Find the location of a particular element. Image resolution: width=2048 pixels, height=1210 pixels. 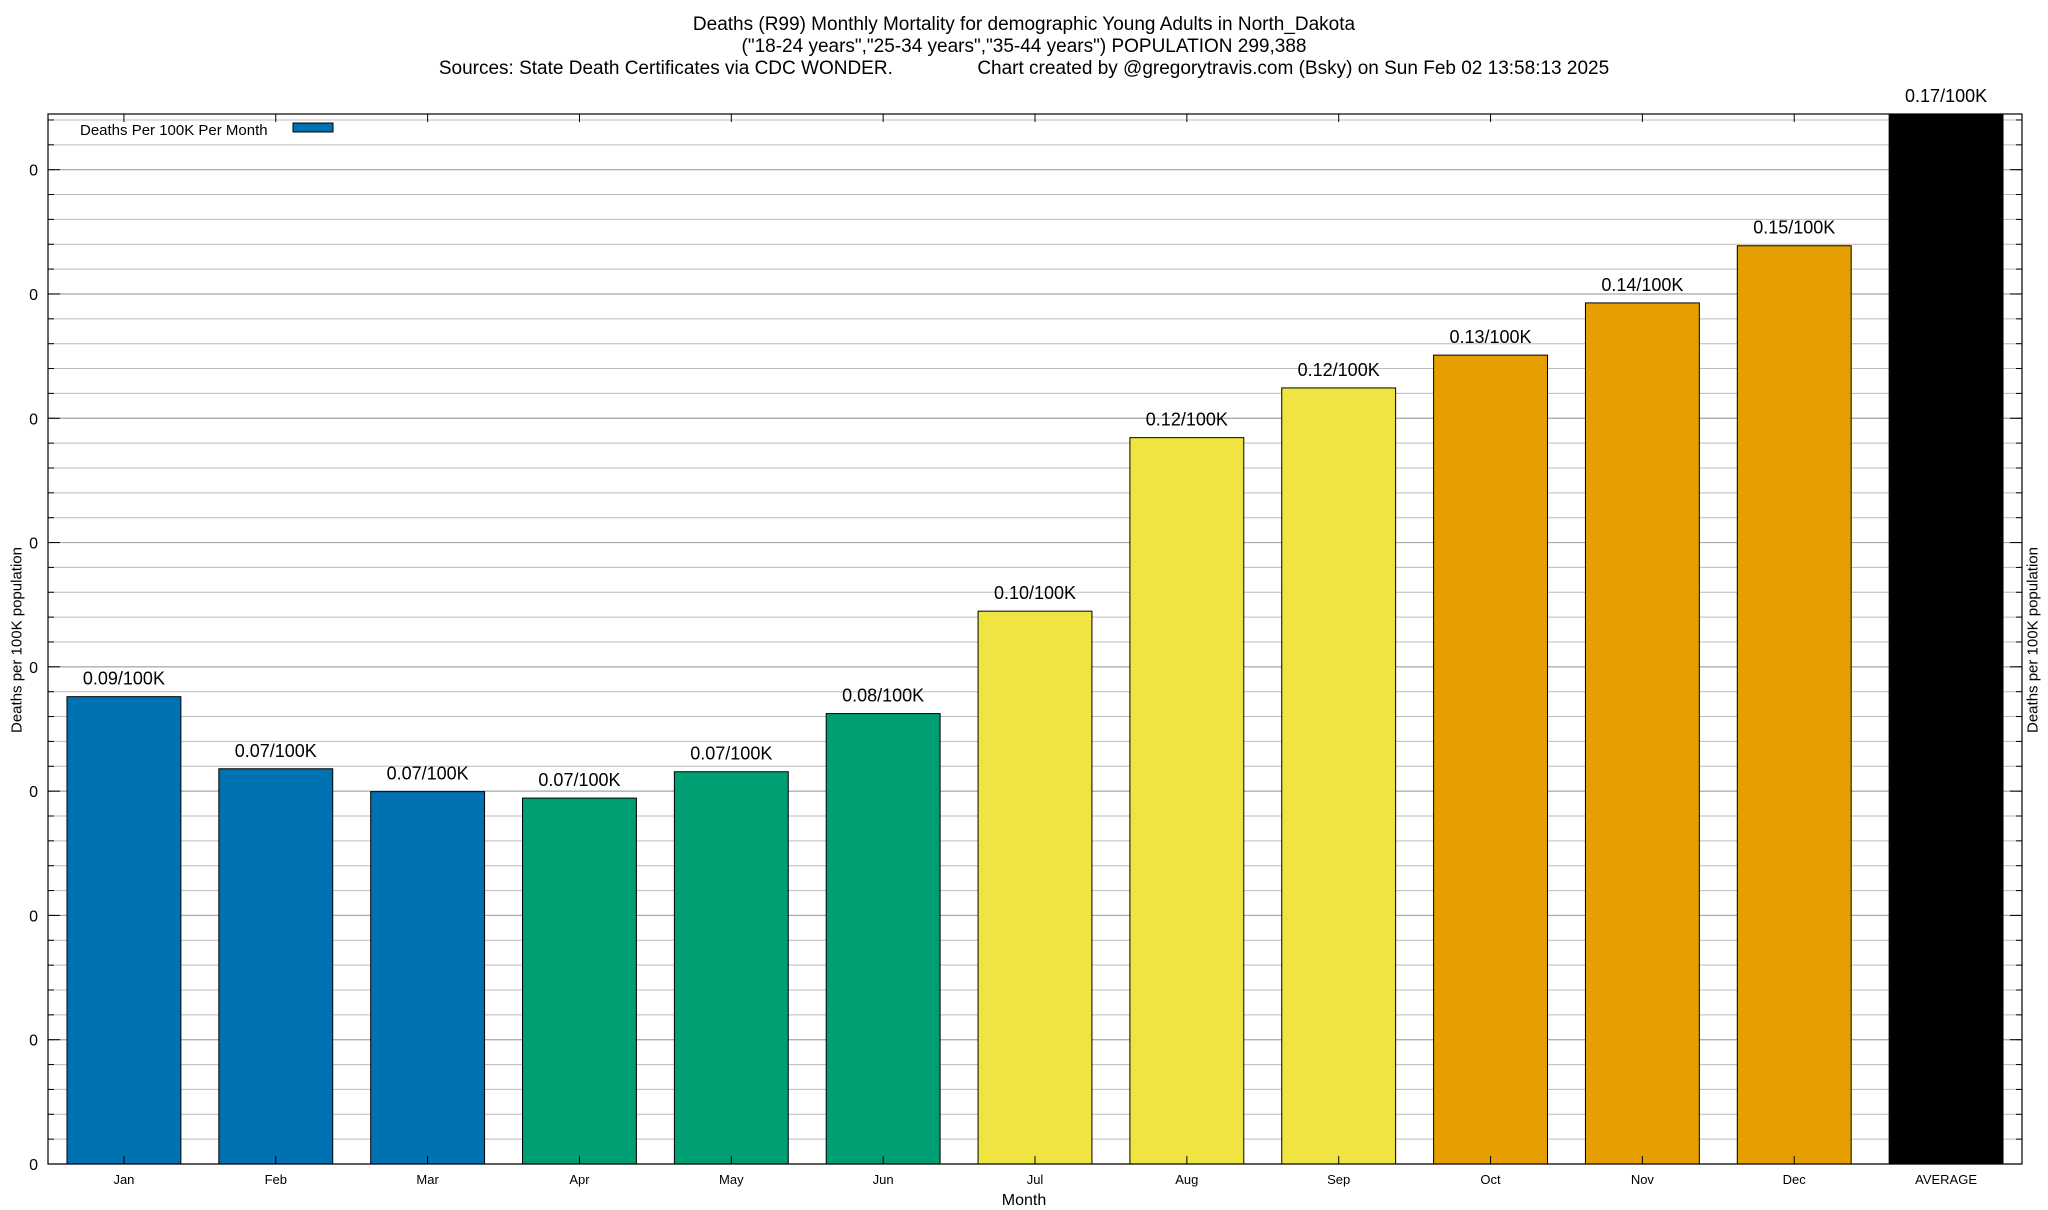

bar-average is located at coordinates (1946, 639).